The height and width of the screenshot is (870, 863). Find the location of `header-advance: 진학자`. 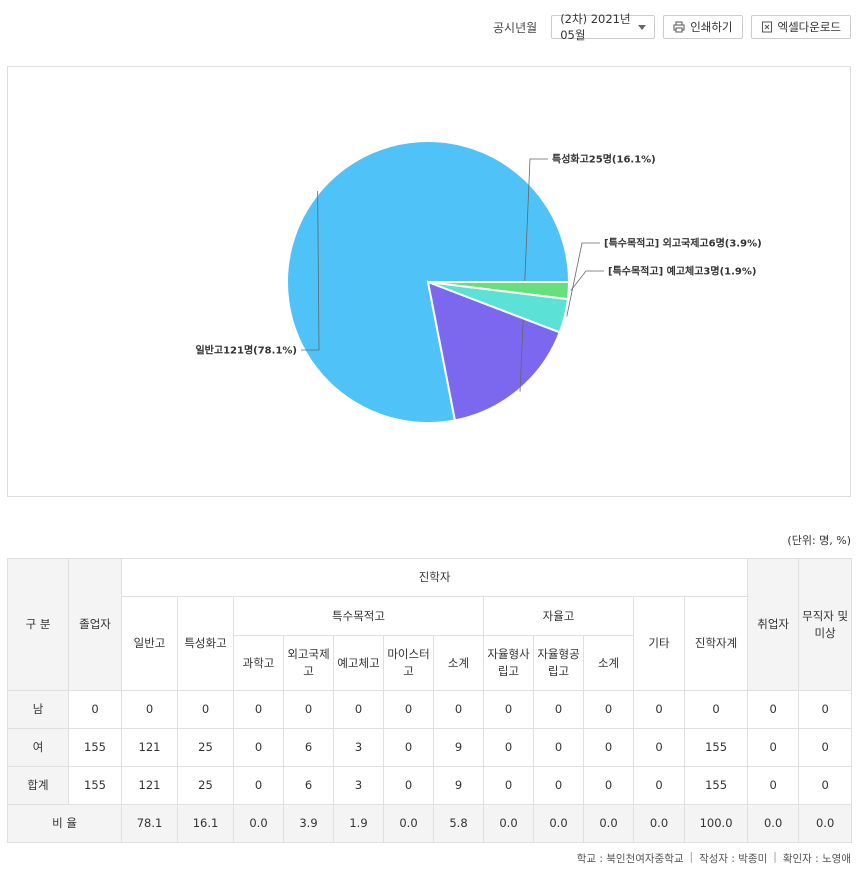

header-advance: 진학자 is located at coordinates (434, 577).